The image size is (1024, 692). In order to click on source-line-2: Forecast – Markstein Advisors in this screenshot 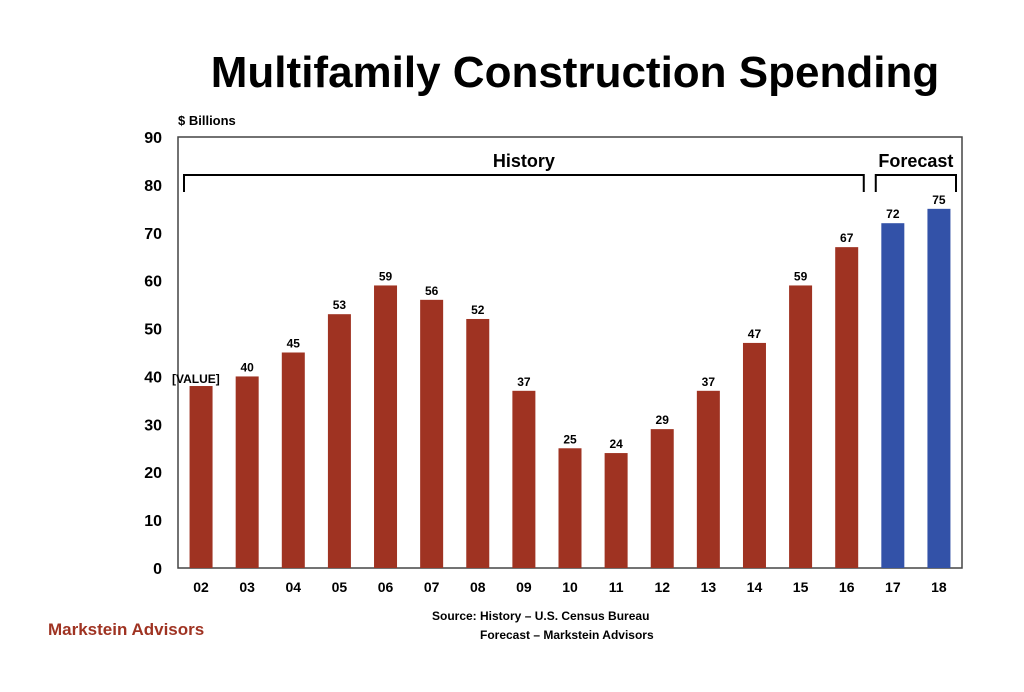, I will do `click(567, 635)`.